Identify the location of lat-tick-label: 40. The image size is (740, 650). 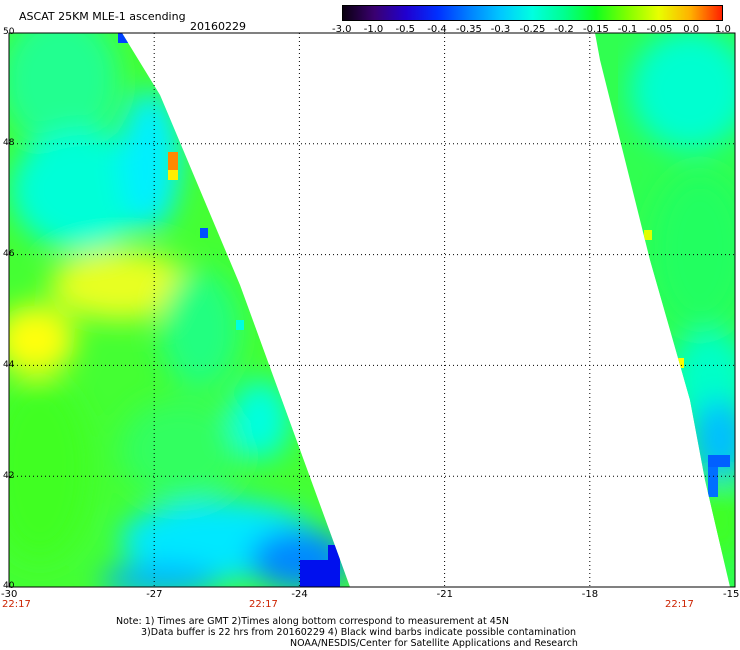
(9, 586).